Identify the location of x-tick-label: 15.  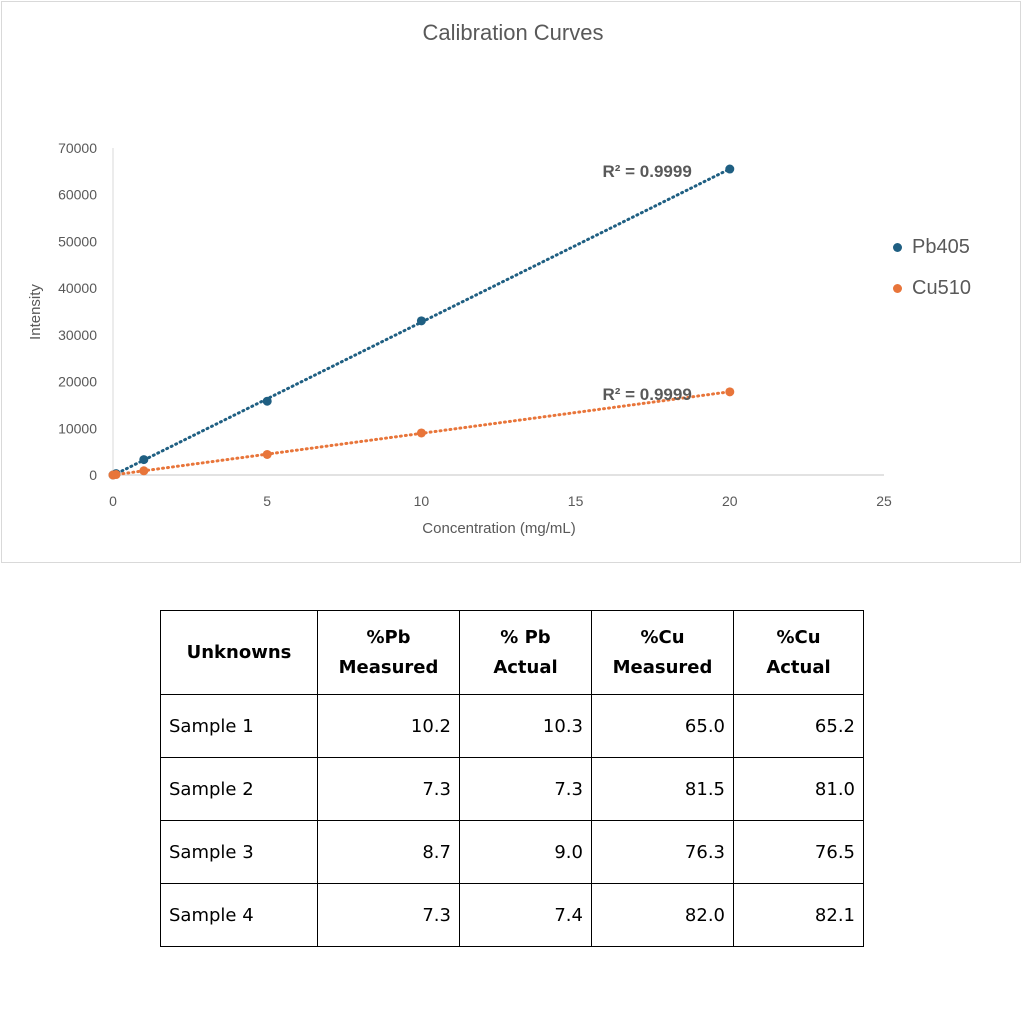
(576, 501).